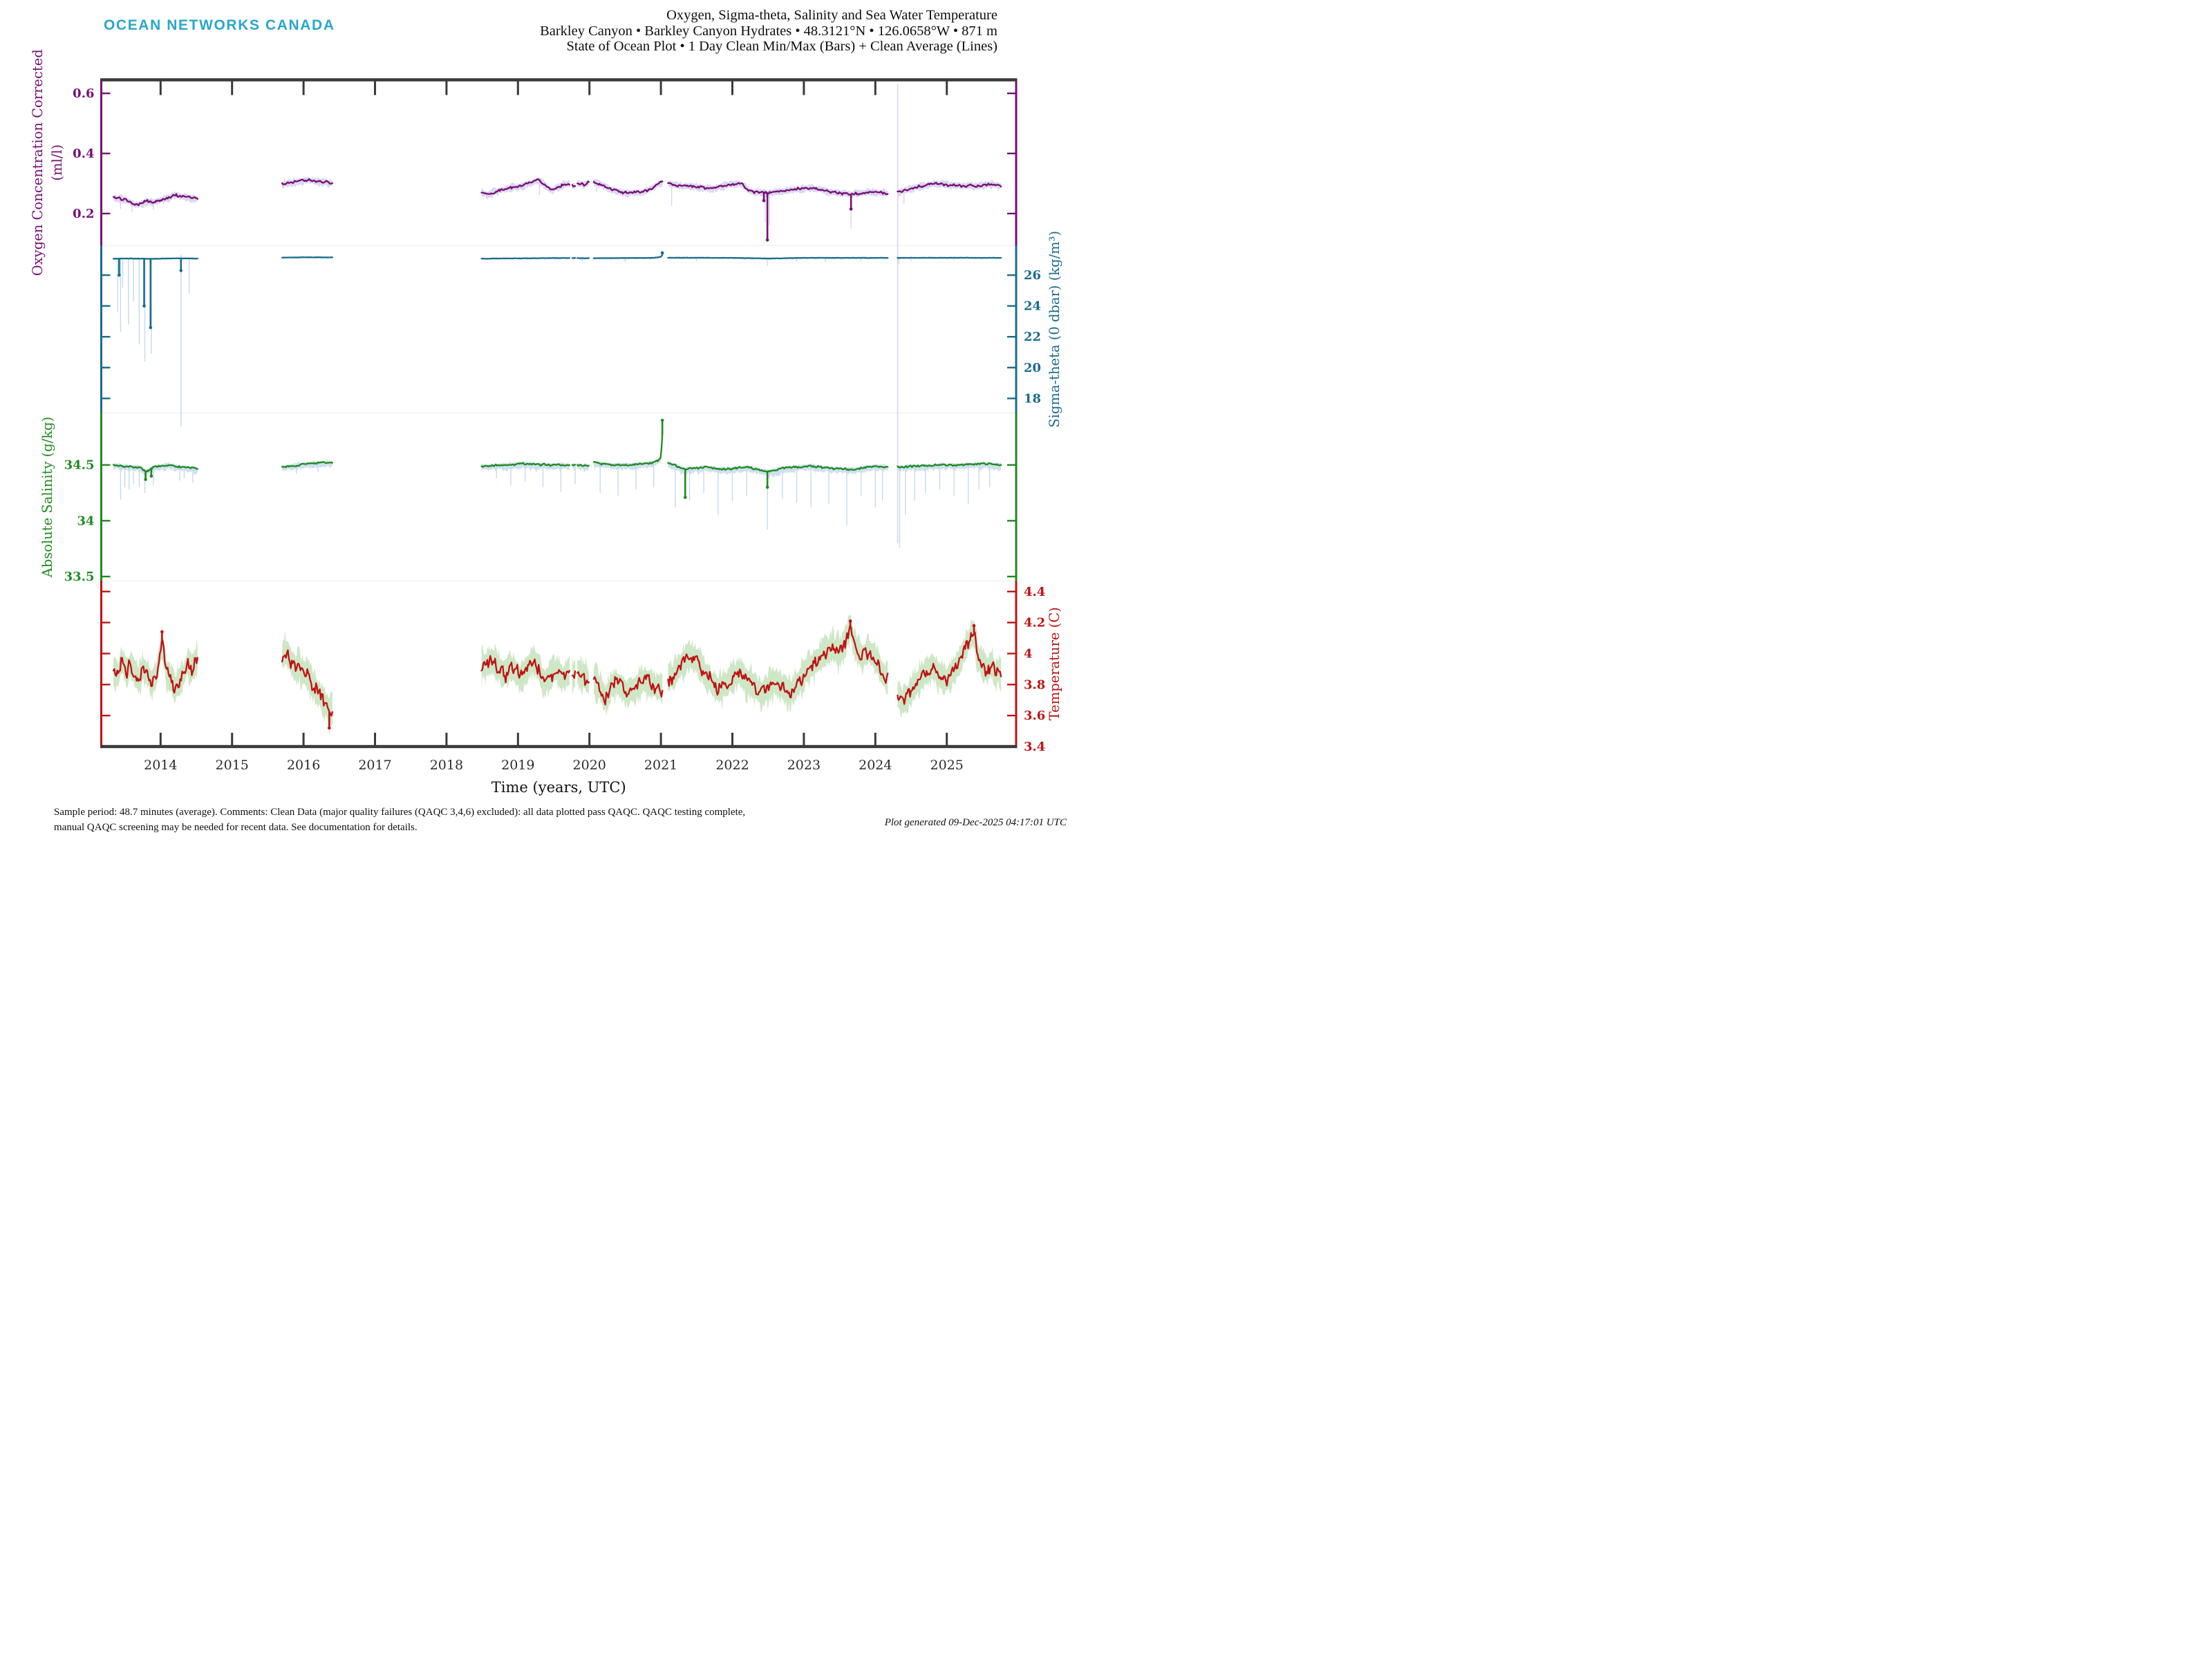 This screenshot has height=1659, width=2212. What do you see at coordinates (47, 498) in the screenshot?
I see `svg-text: Absolute Salinity (g/kg)` at bounding box center [47, 498].